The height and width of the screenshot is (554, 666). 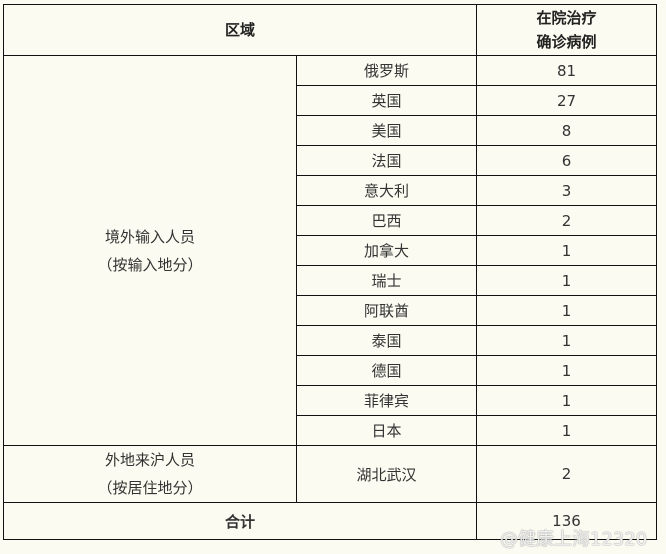 What do you see at coordinates (386, 370) in the screenshot?
I see `place-cell: 德国` at bounding box center [386, 370].